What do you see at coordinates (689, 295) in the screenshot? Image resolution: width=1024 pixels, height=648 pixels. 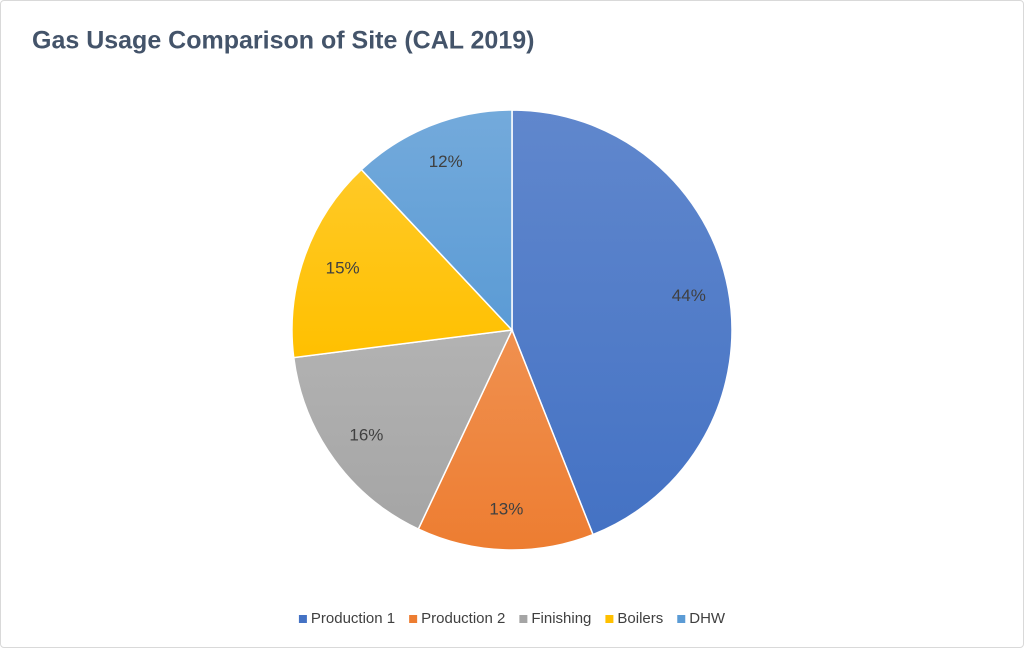 I see `data-label: 44%` at bounding box center [689, 295].